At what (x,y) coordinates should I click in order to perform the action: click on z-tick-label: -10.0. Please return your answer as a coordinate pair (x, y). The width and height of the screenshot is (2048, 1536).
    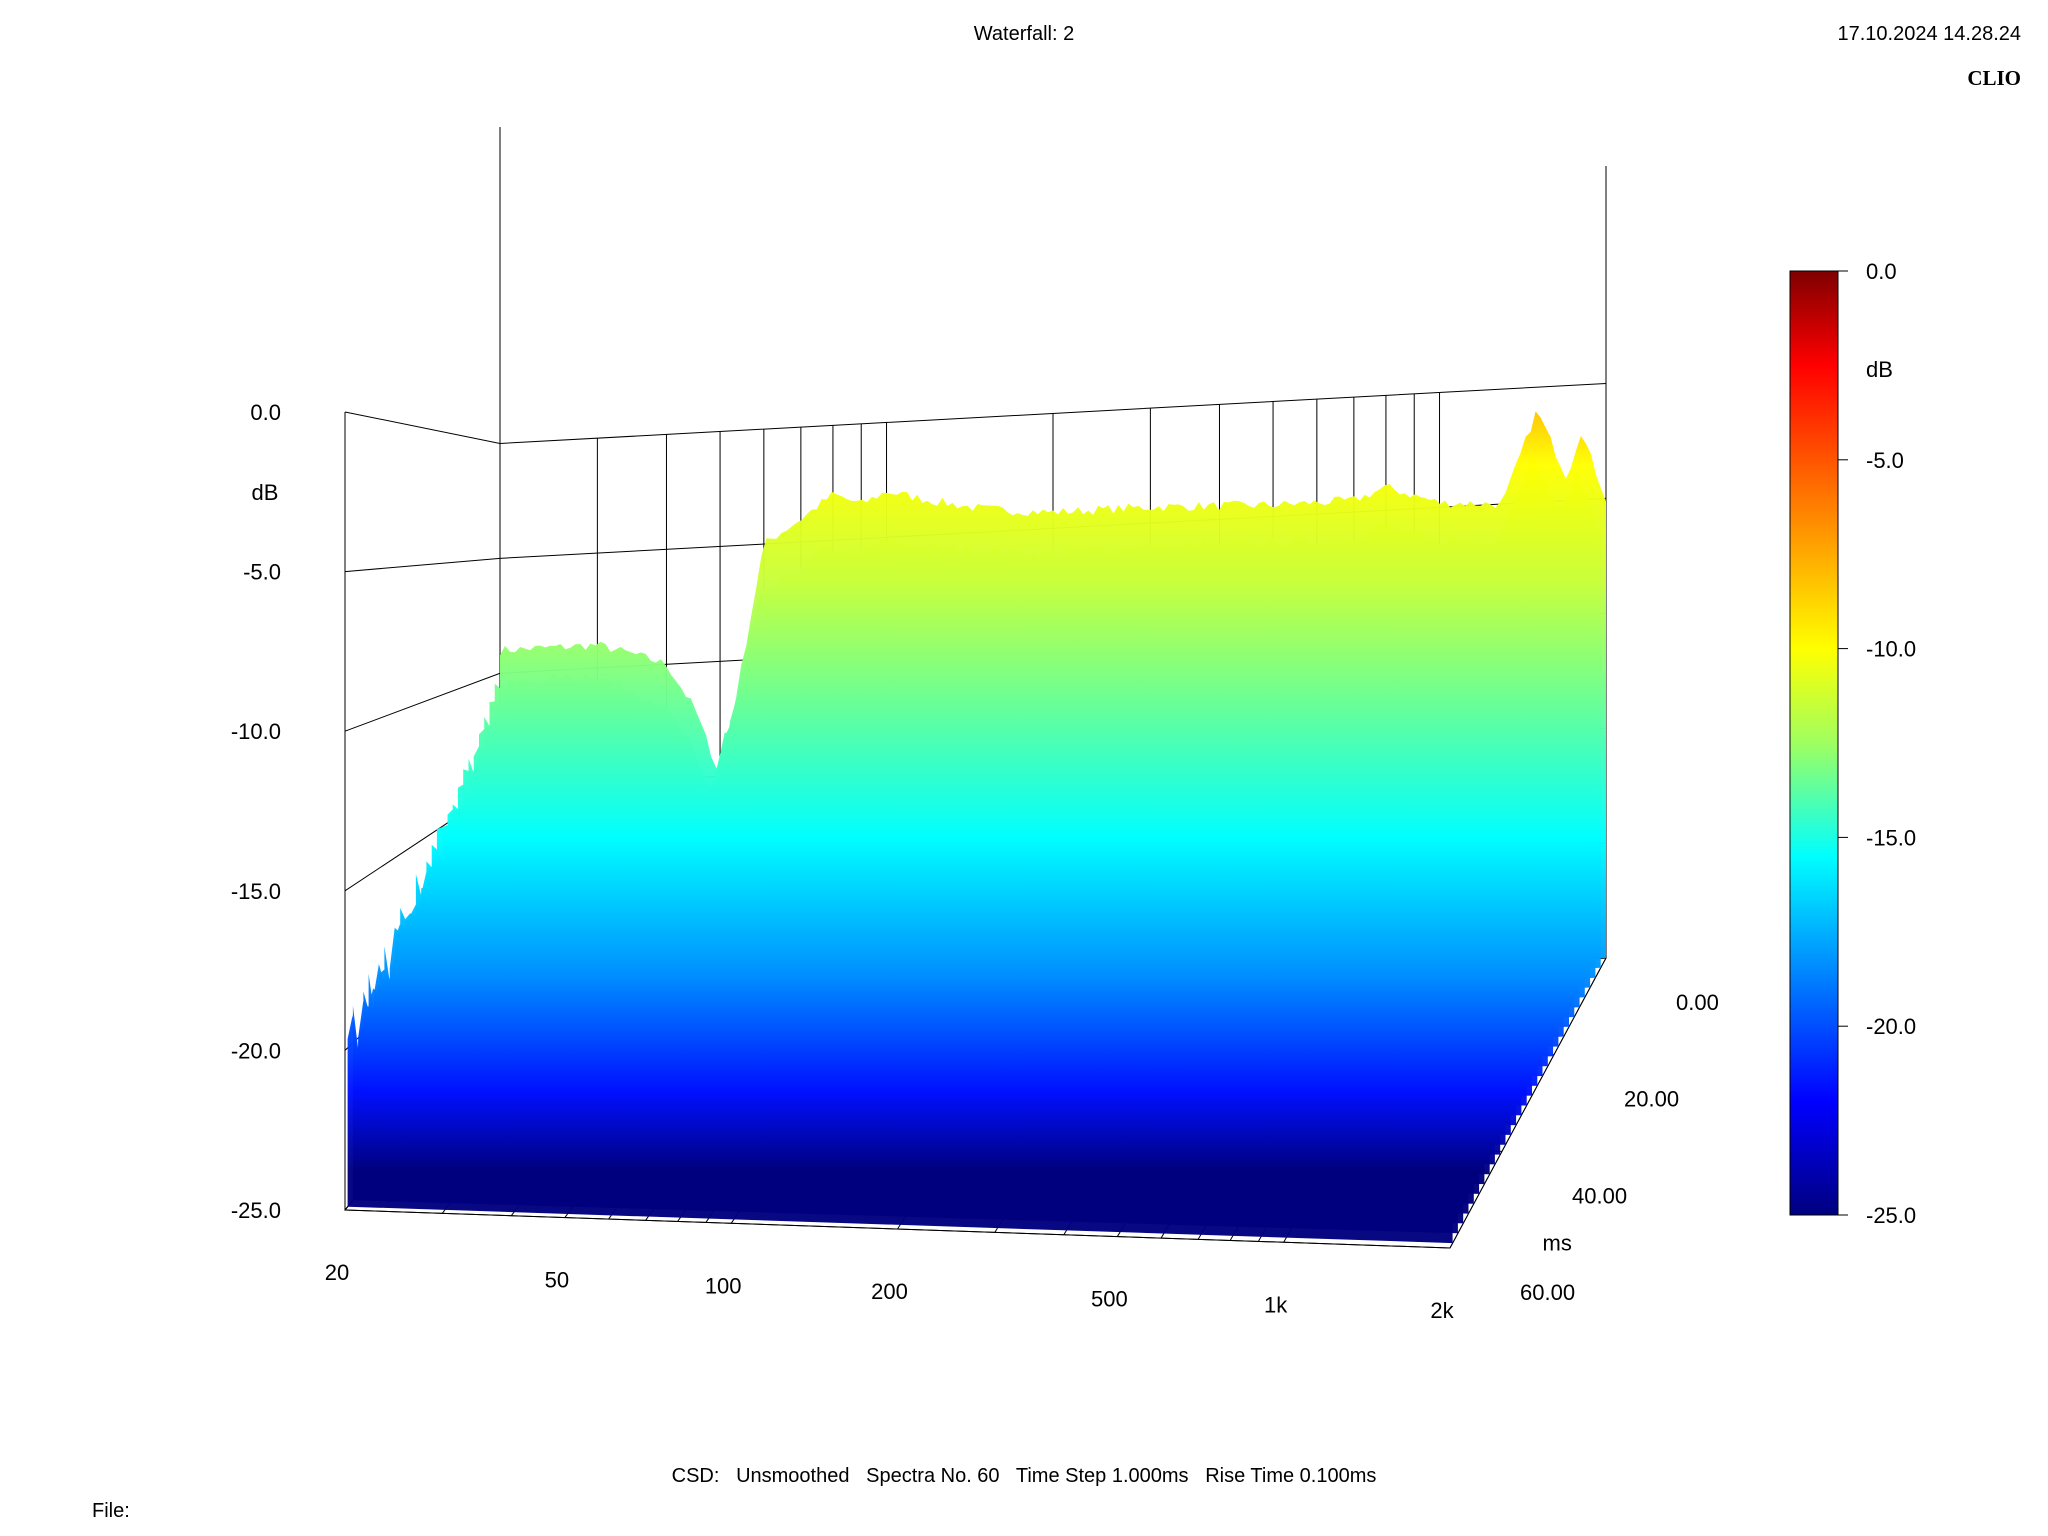
    Looking at the image, I should click on (256, 731).